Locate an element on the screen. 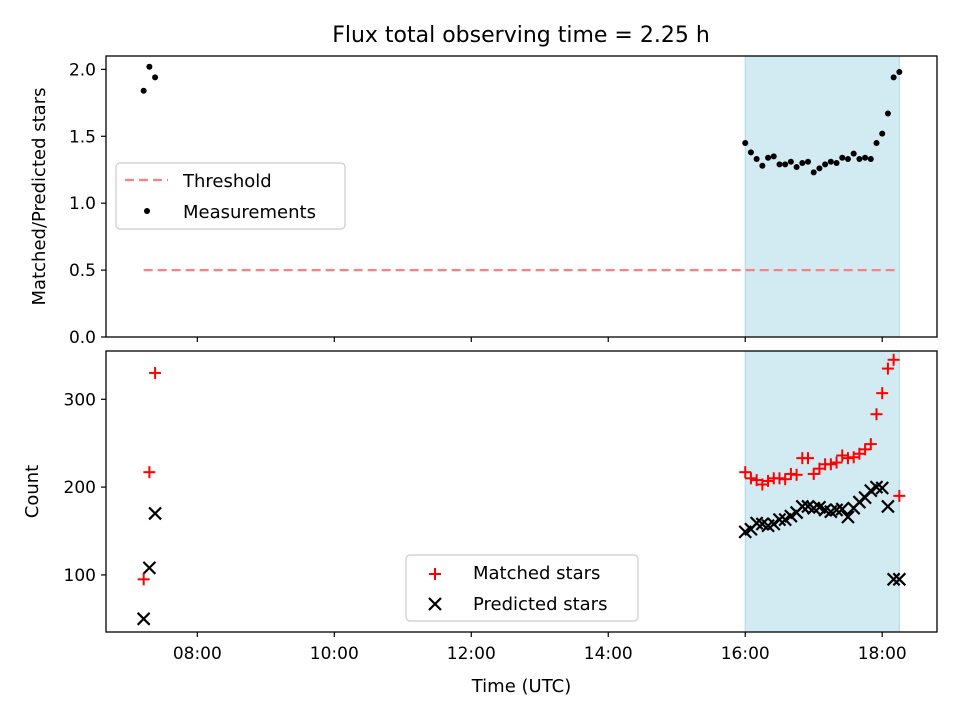  top-y-tick-label: 0.0 is located at coordinates (82, 338).